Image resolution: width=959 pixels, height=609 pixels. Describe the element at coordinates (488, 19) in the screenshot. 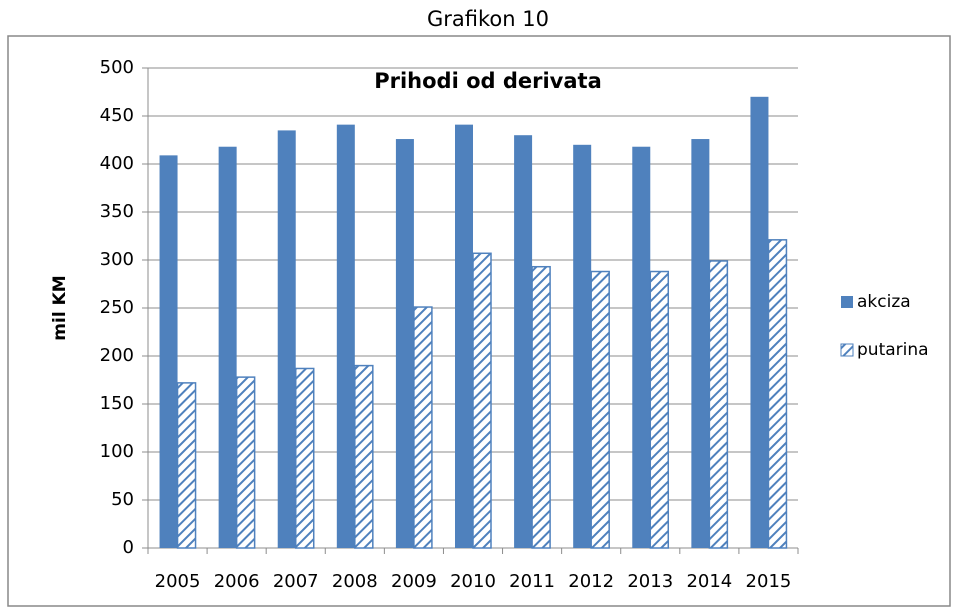

I see `caption: Grafikon 10` at that location.